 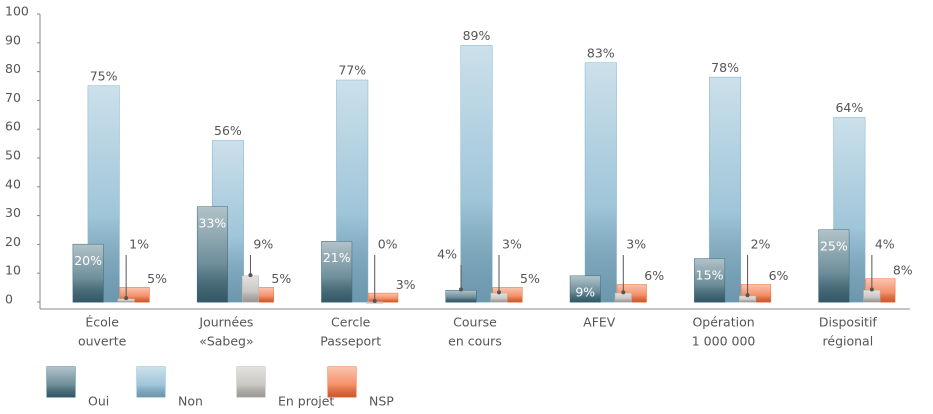 What do you see at coordinates (475, 322) in the screenshot?
I see `x-tick-label: Course` at bounding box center [475, 322].